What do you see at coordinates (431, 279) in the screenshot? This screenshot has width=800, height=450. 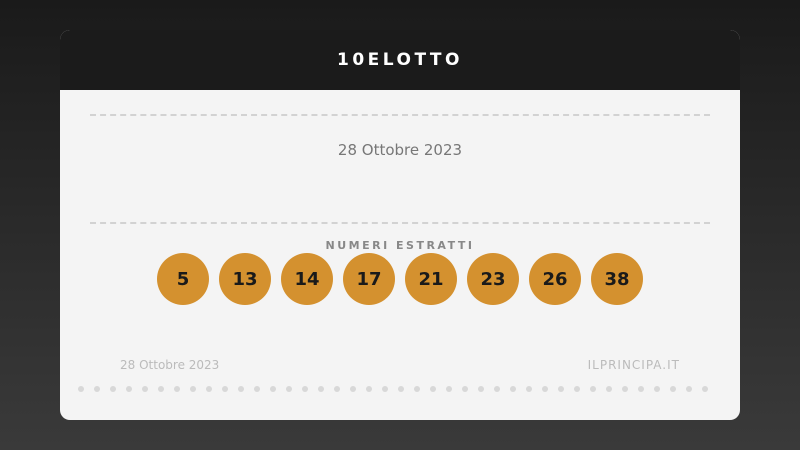 I see `number-ball: 21` at bounding box center [431, 279].